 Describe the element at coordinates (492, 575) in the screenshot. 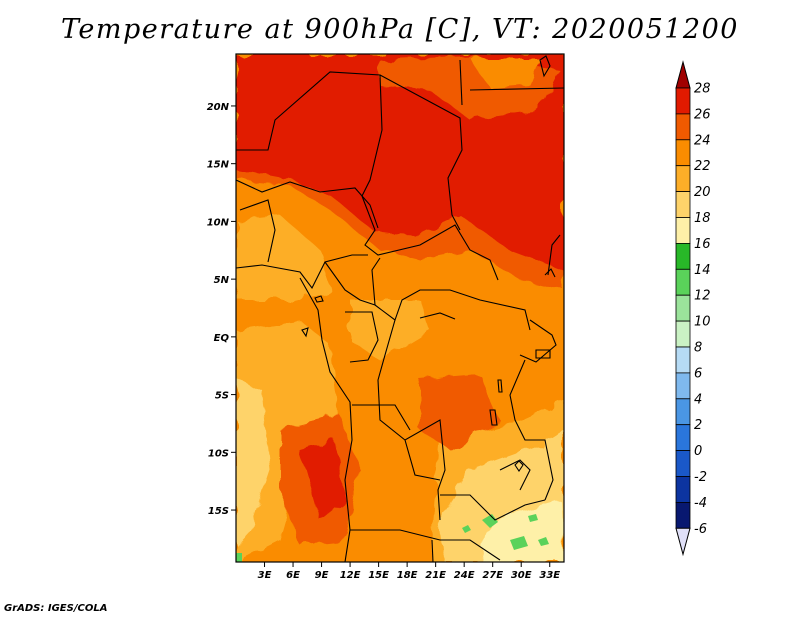

I see `lon-label: 27E` at that location.